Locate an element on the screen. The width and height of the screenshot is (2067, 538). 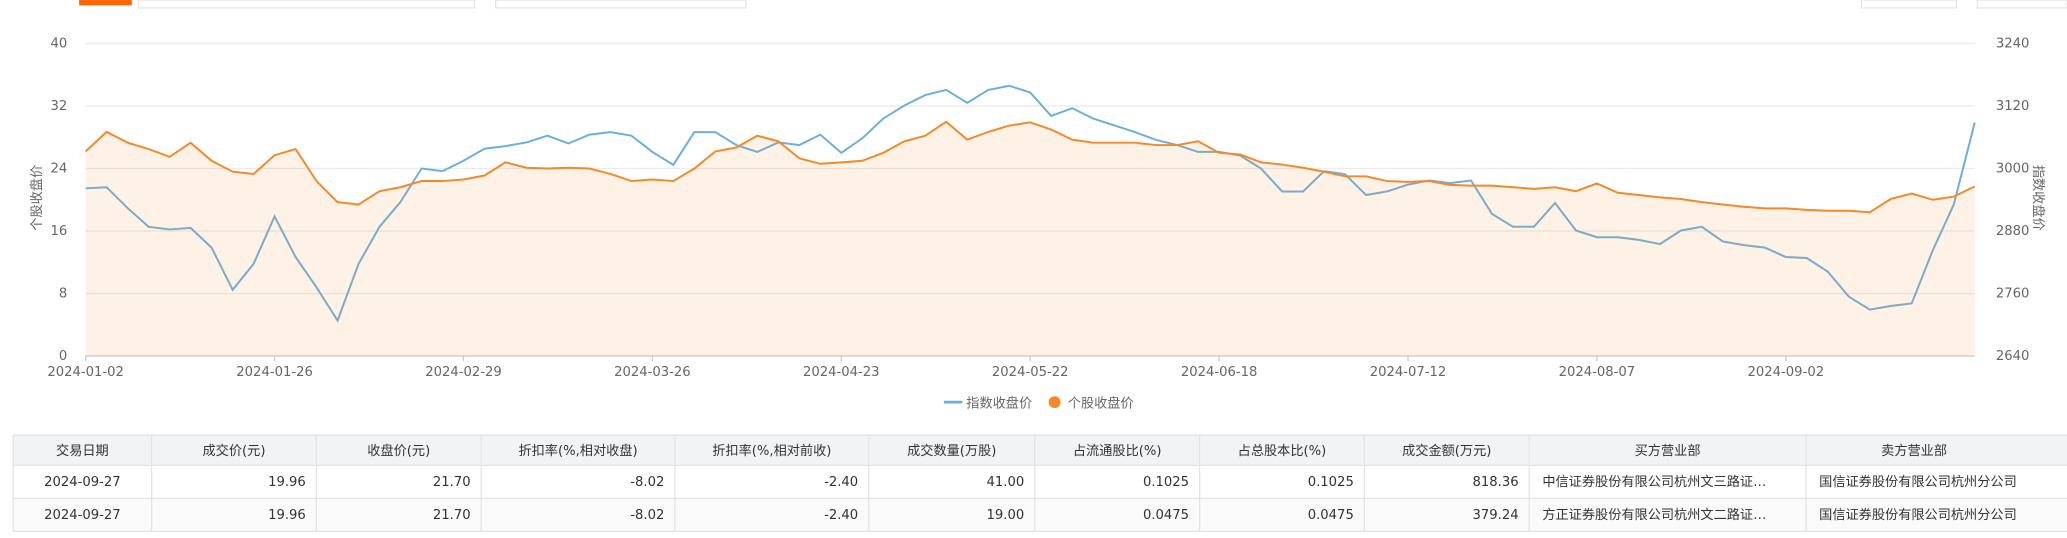
y2-tick-label: 3120 is located at coordinates (2013, 106).